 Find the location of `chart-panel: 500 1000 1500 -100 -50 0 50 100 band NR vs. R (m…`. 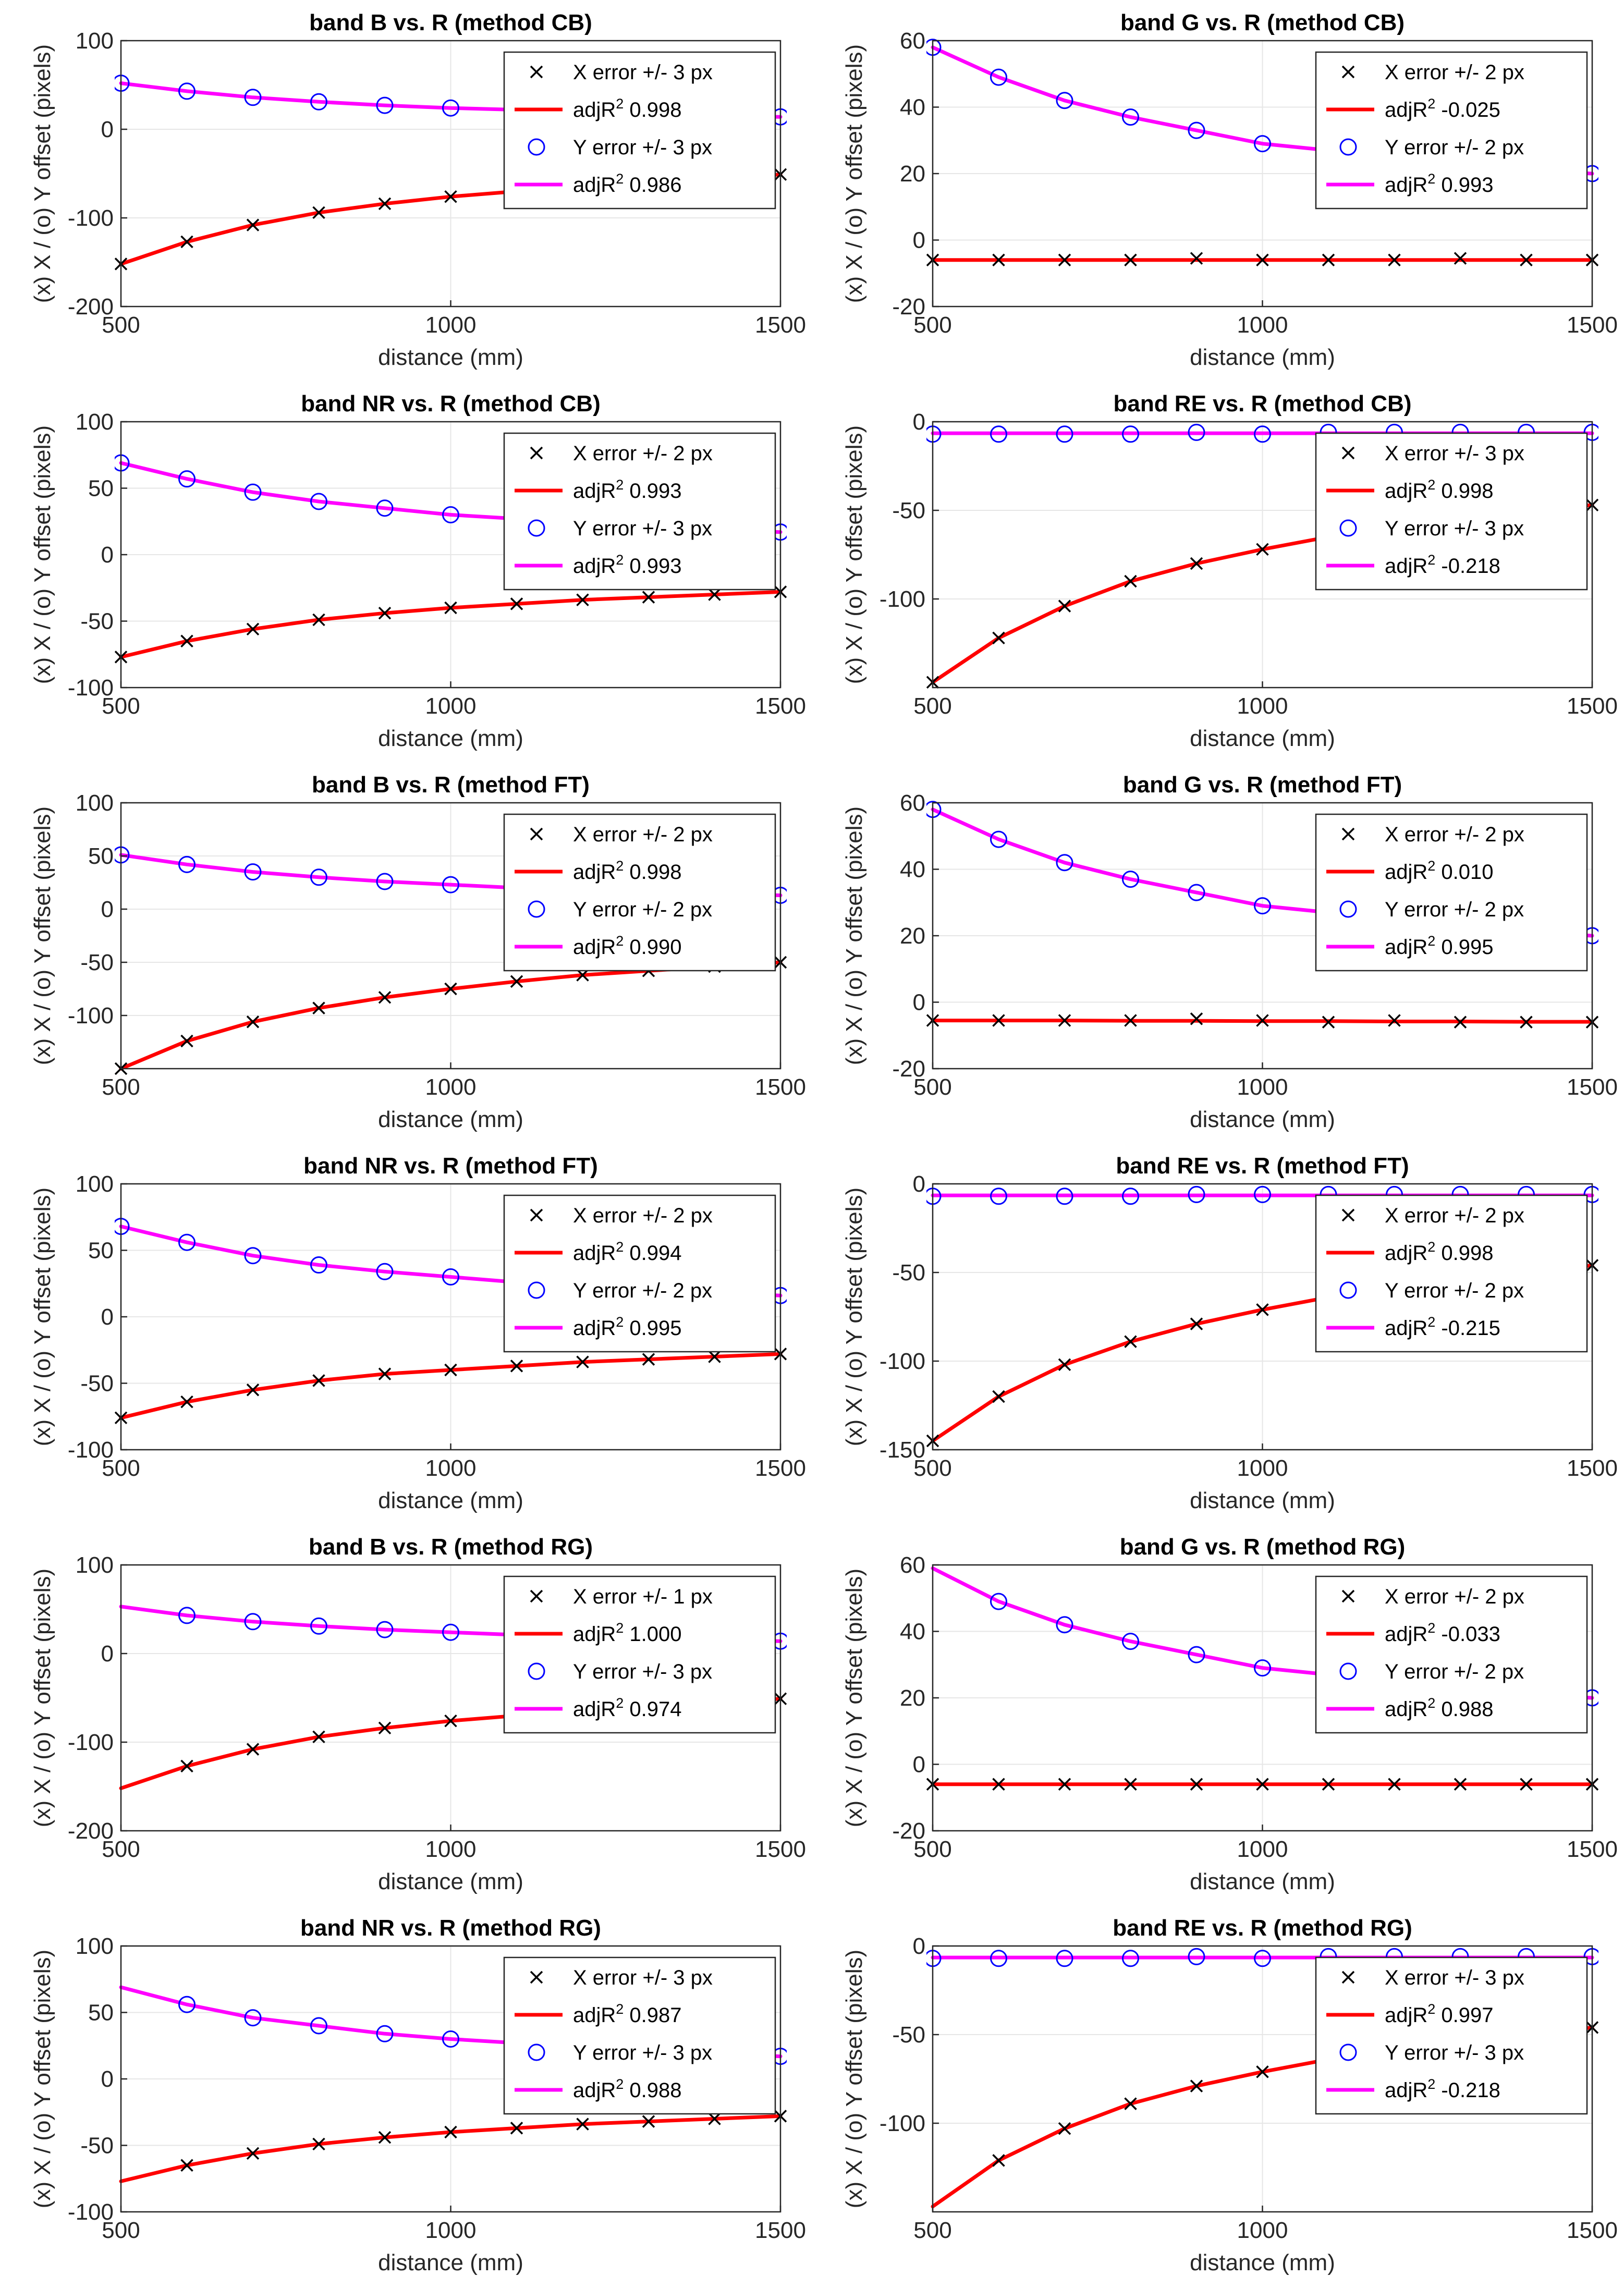

chart-panel: 500 1000 1500 -100 -50 0 50 100 band NR vs. R (m… is located at coordinates (406, 2095).